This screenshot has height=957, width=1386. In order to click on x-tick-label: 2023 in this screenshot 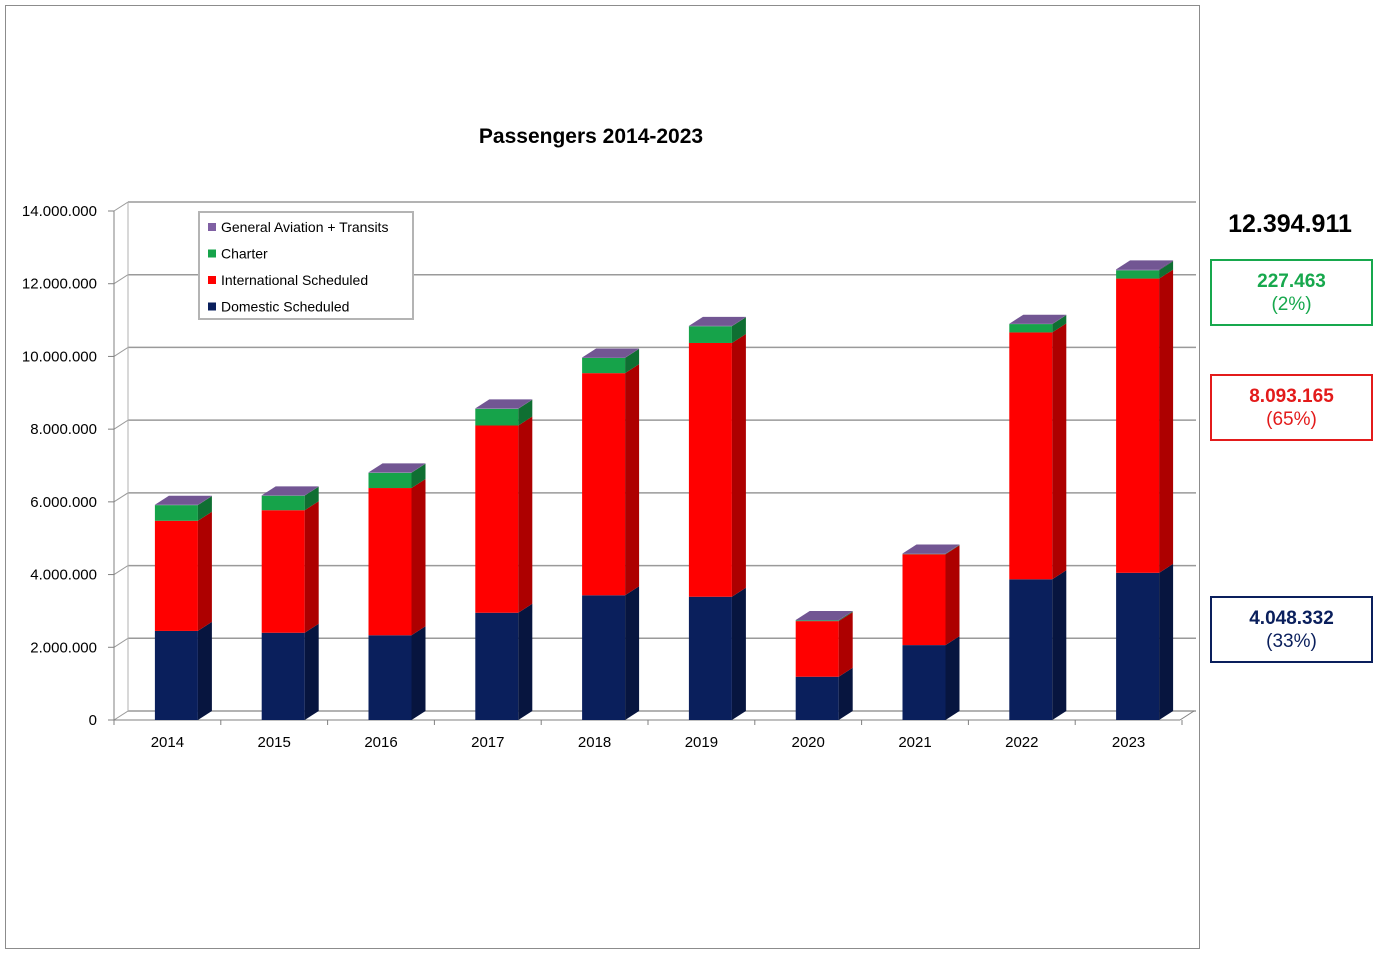, I will do `click(1128, 742)`.